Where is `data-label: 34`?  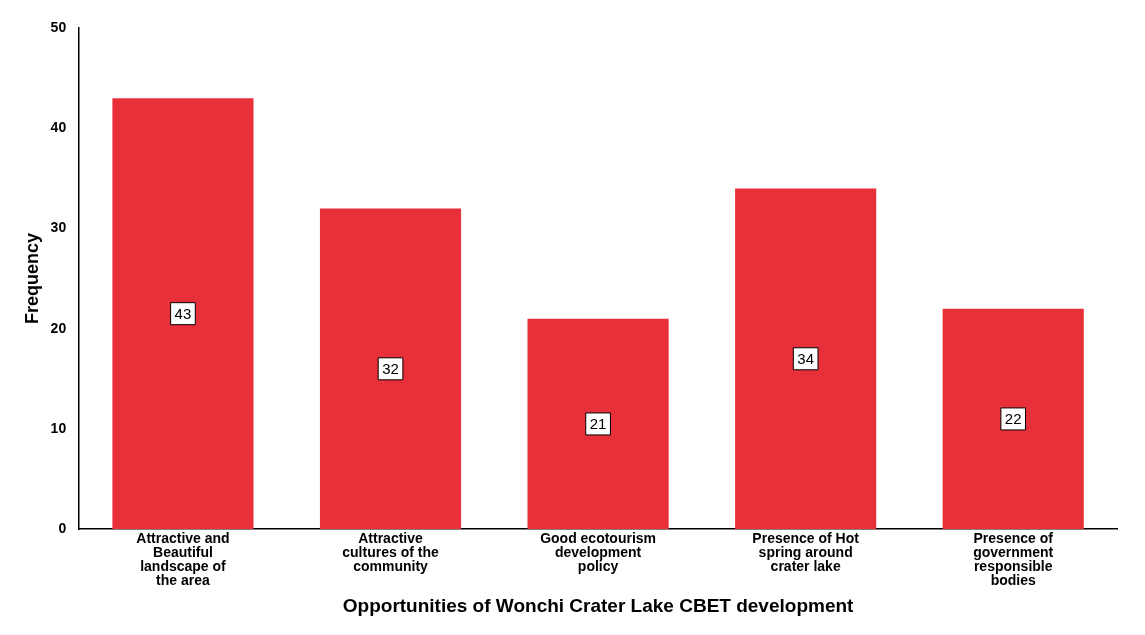
data-label: 34 is located at coordinates (805, 358).